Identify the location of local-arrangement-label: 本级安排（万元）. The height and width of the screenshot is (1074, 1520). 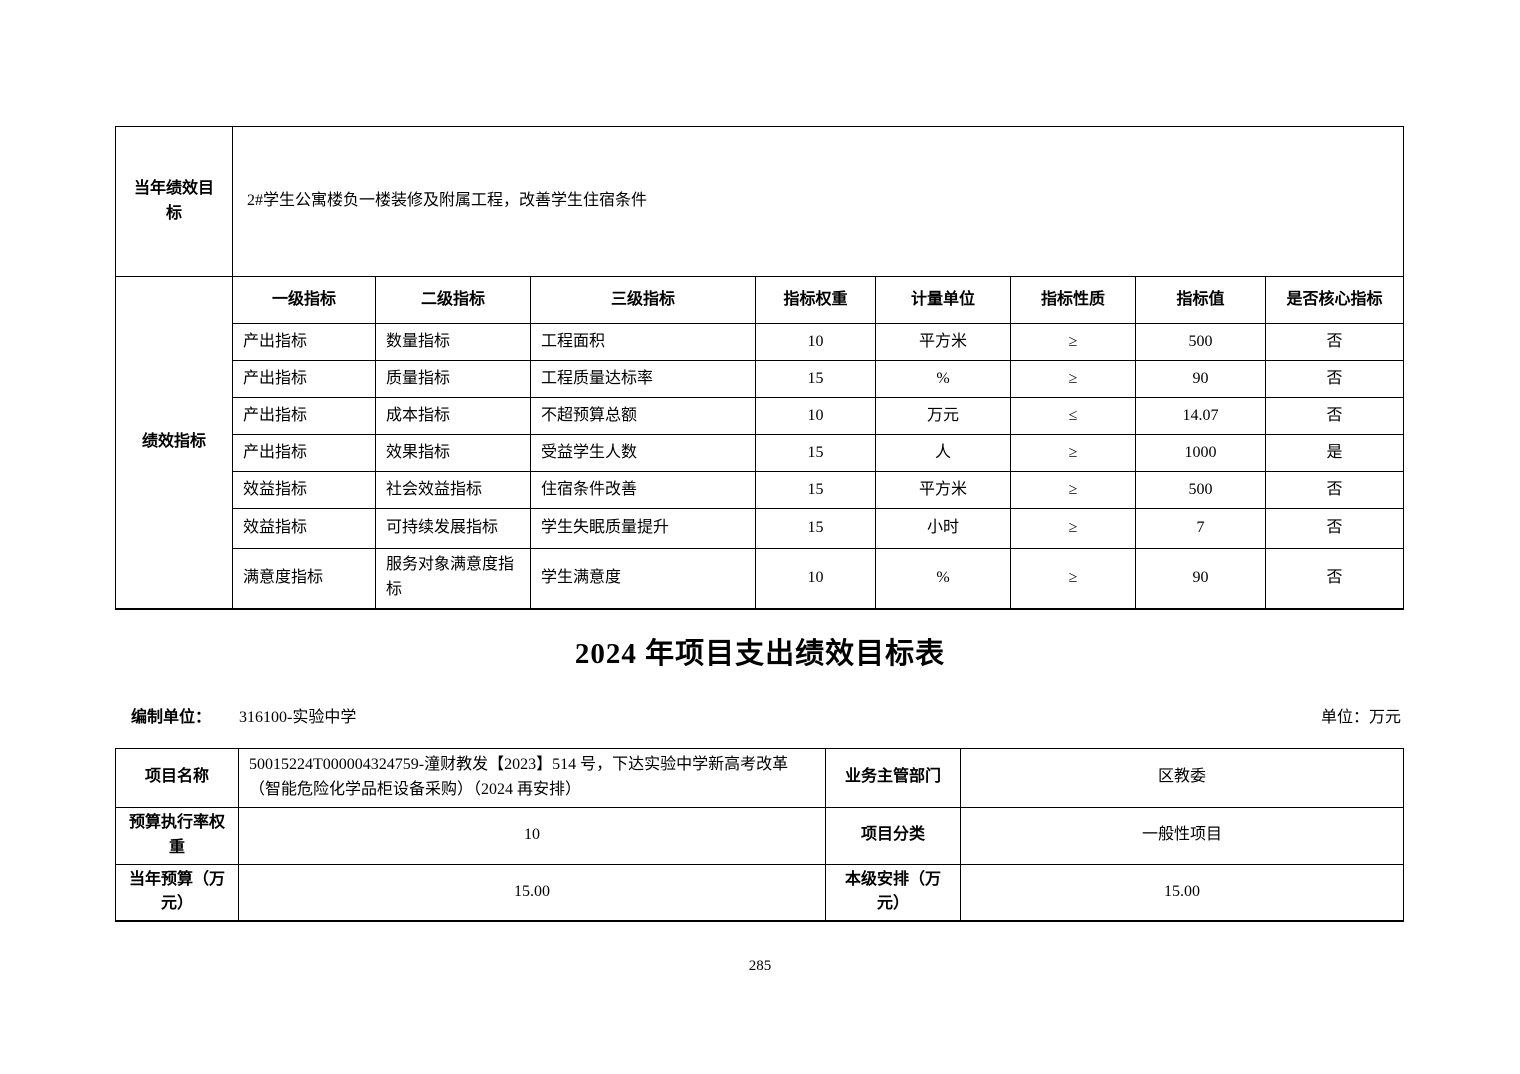
(893, 892).